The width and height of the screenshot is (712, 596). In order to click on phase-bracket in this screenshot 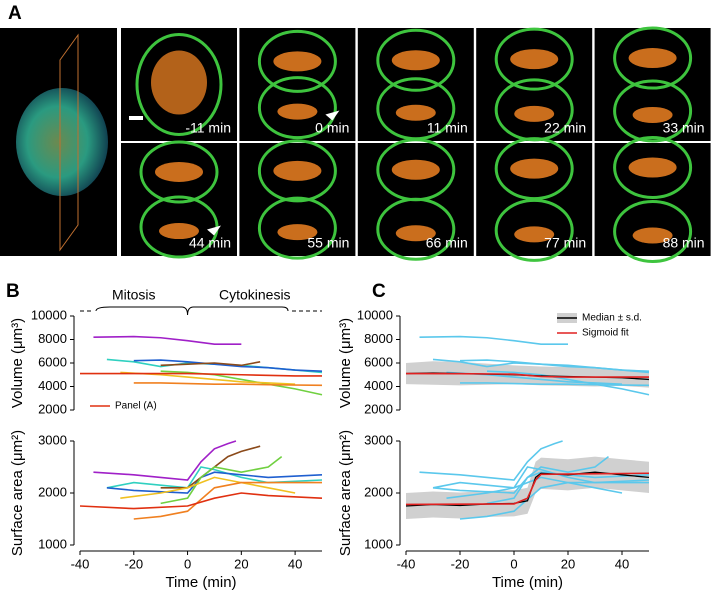, I will do `click(192, 311)`.